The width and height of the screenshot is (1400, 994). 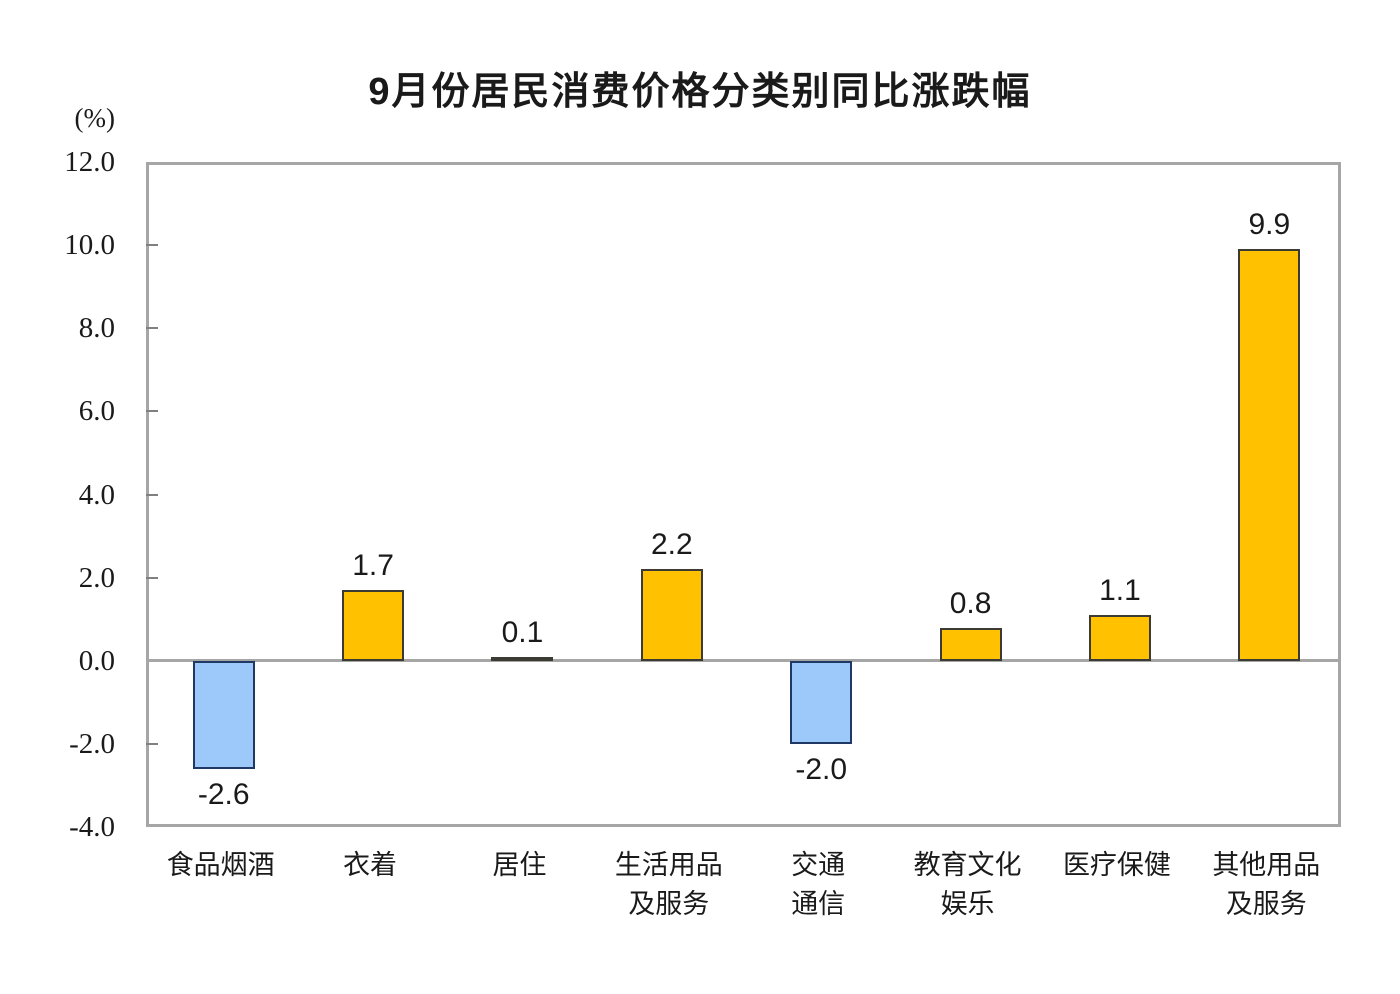 I want to click on zero-baseline, so click(x=743, y=661).